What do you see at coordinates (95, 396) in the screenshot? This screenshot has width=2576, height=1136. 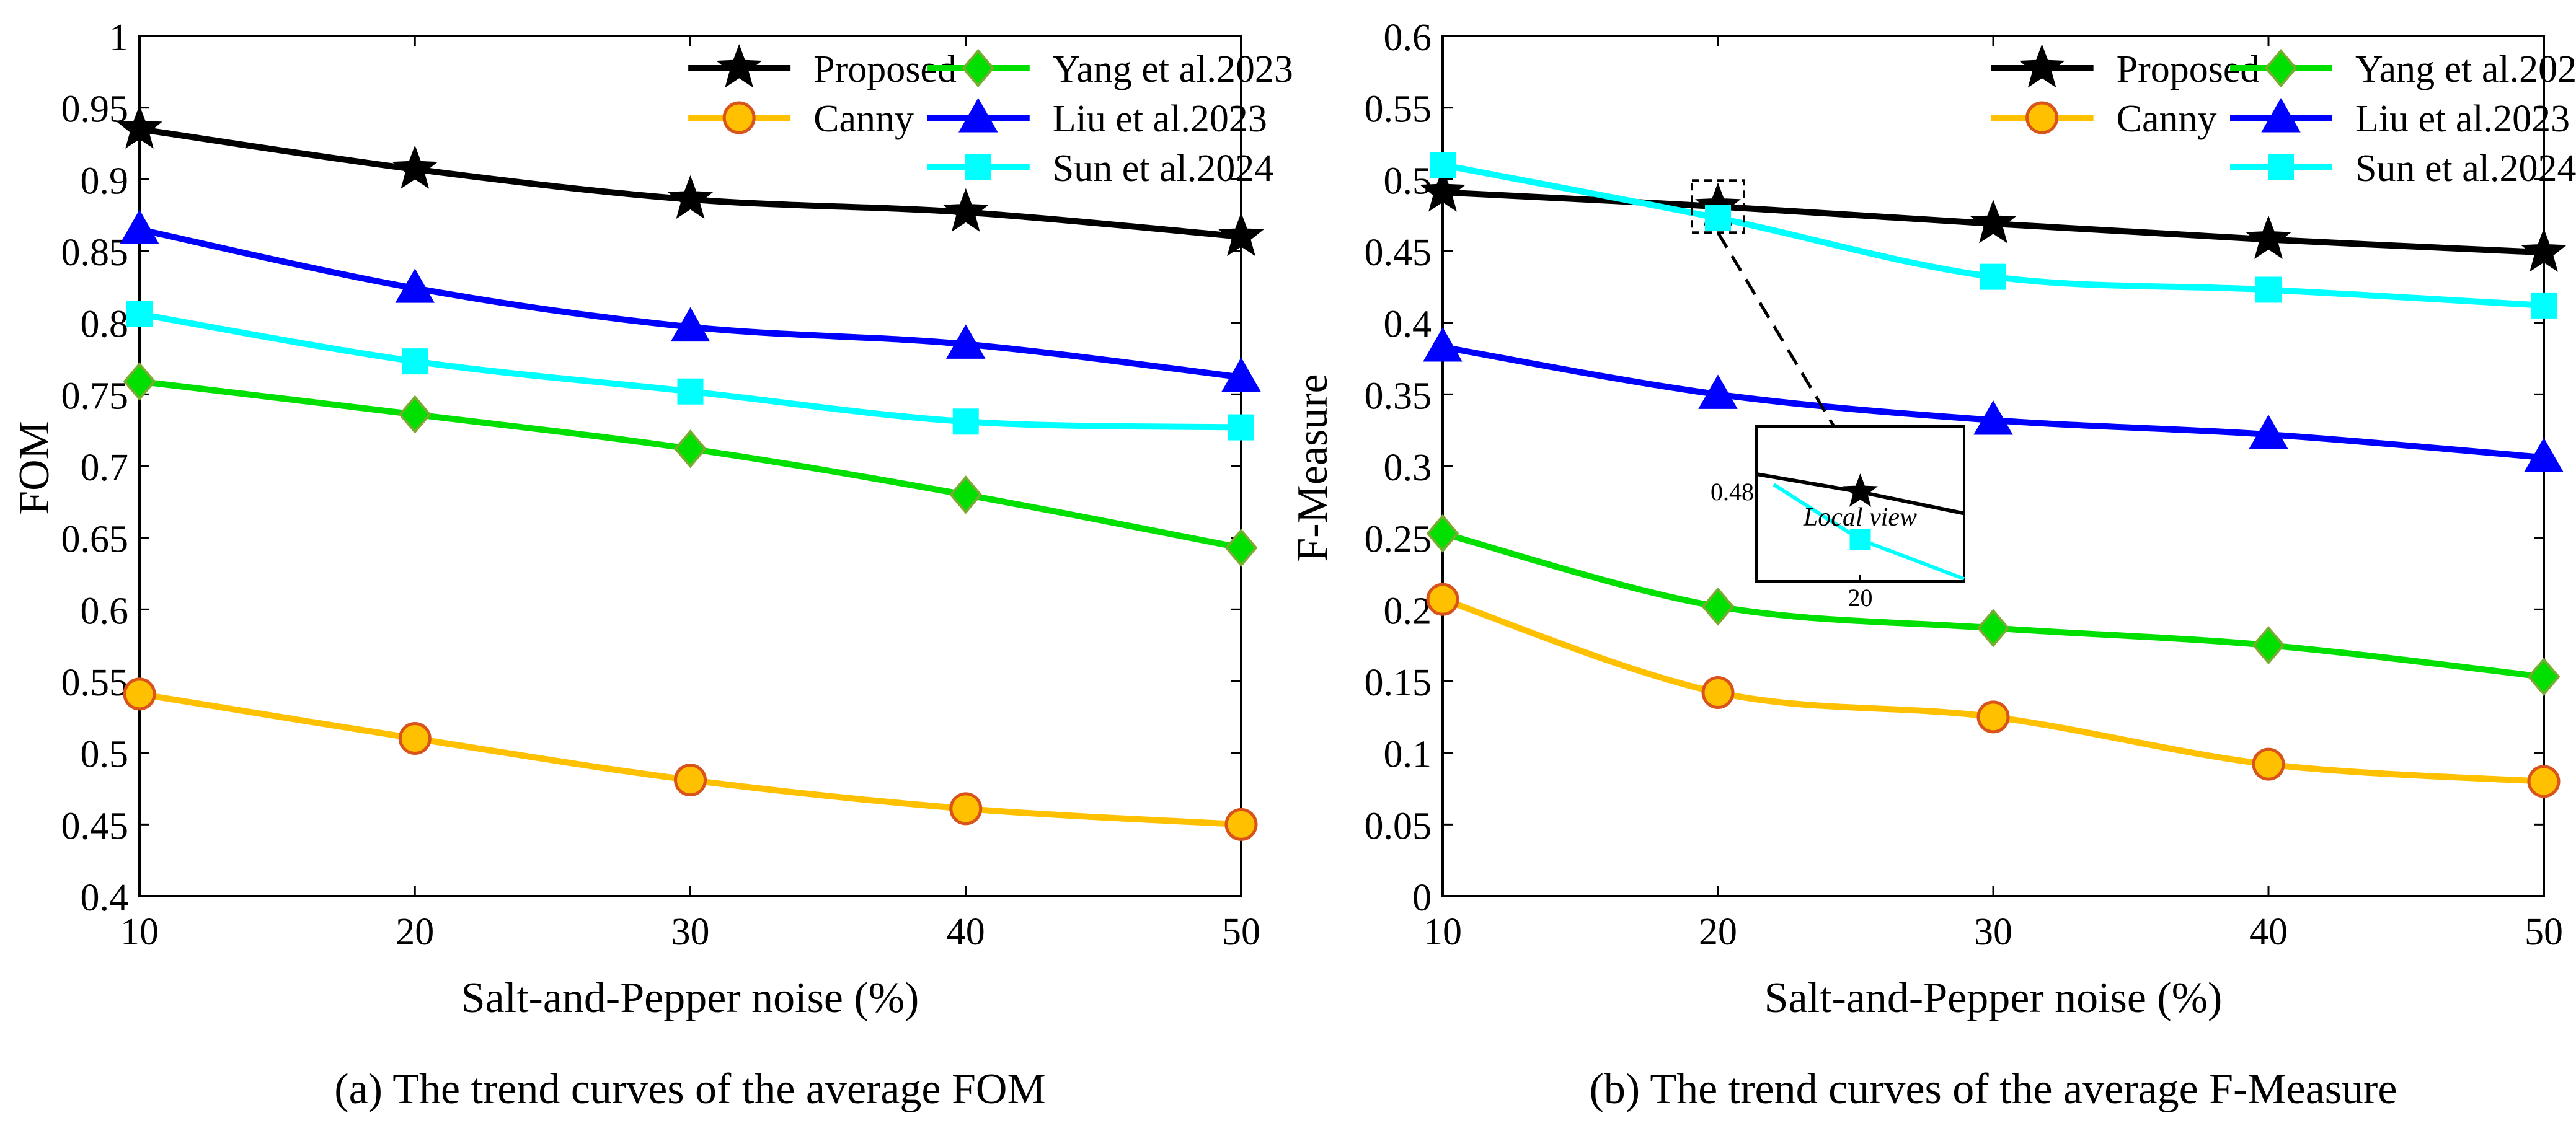 I see `panel-a-ytick-label: 0.75` at bounding box center [95, 396].